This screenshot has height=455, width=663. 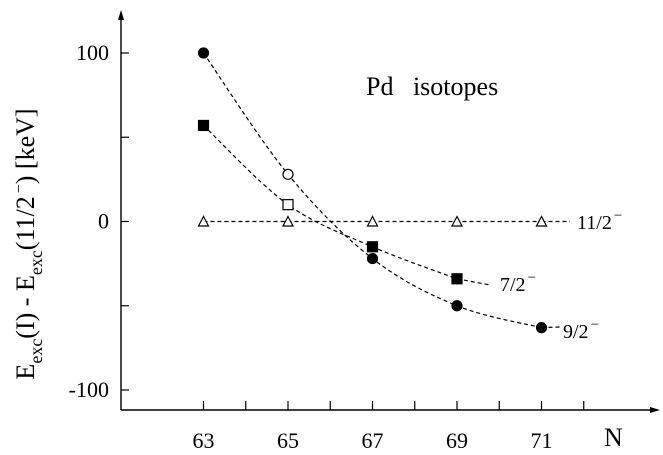 What do you see at coordinates (103, 221) in the screenshot?
I see `y-tick-label: 0` at bounding box center [103, 221].